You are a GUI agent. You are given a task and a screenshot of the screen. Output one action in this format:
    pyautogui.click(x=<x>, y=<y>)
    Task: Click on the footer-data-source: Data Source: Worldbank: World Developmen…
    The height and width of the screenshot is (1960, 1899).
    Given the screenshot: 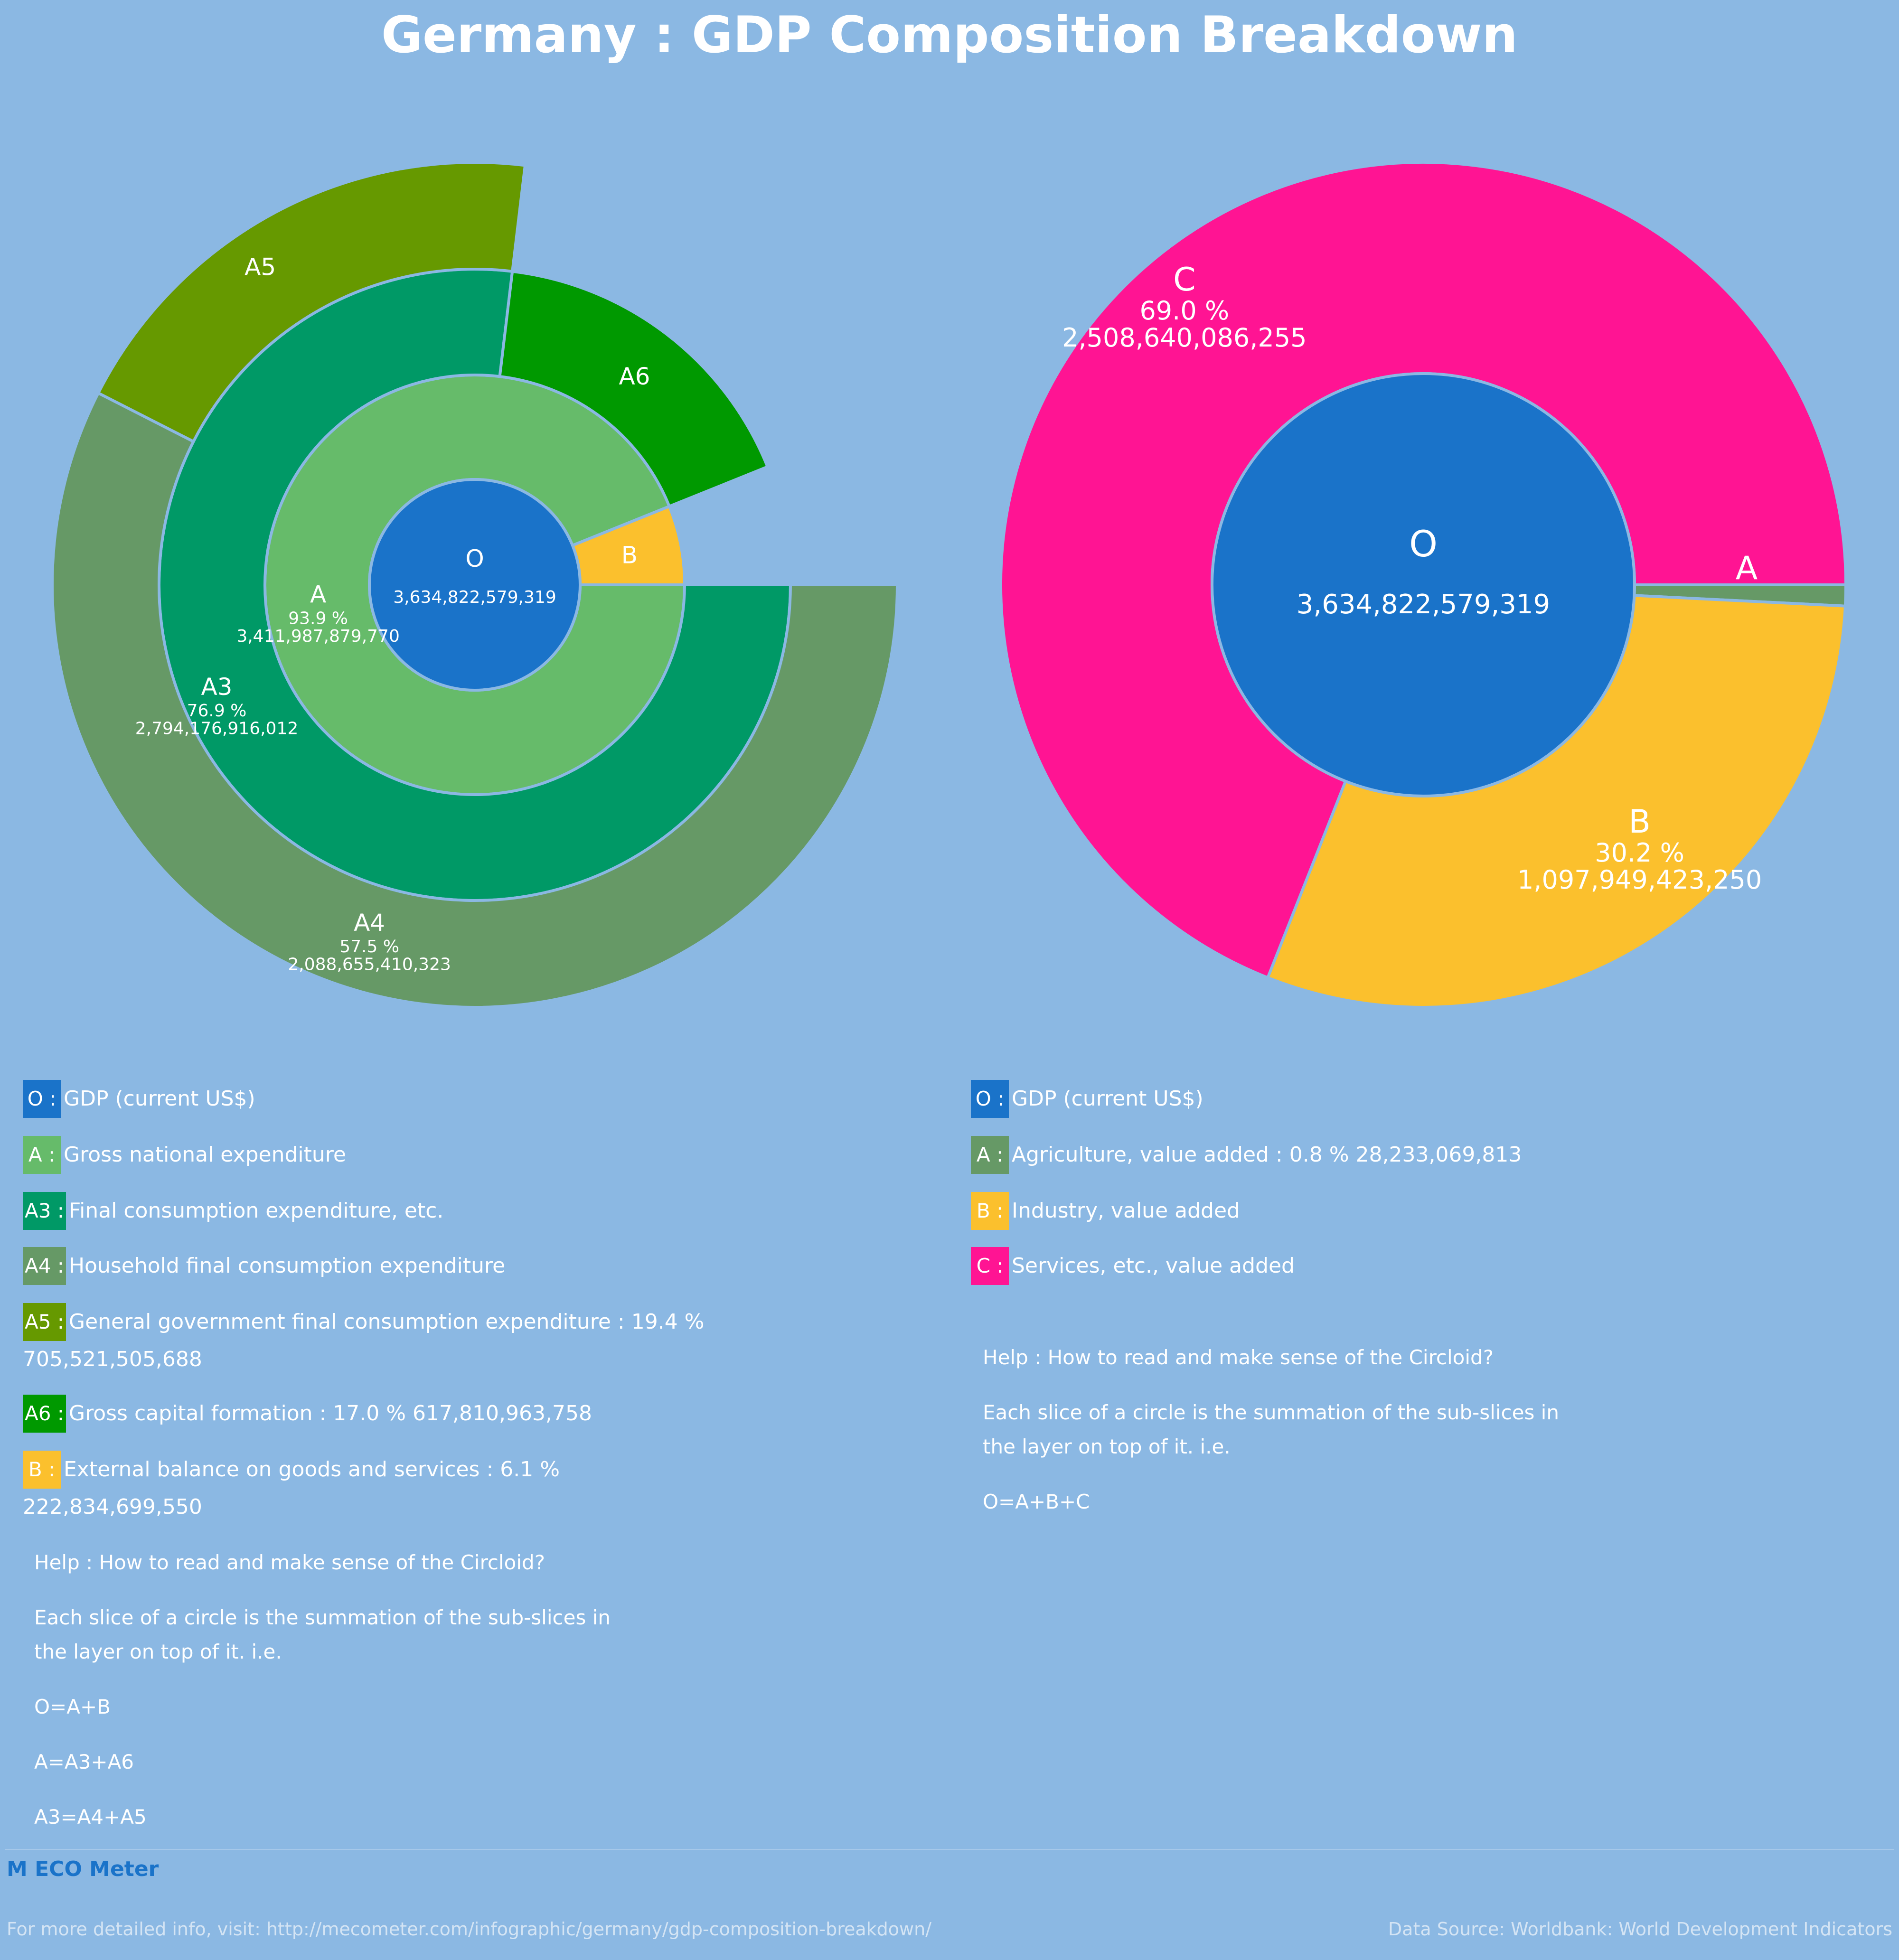 What is the action you would take?
    pyautogui.click(x=1640, y=1929)
    